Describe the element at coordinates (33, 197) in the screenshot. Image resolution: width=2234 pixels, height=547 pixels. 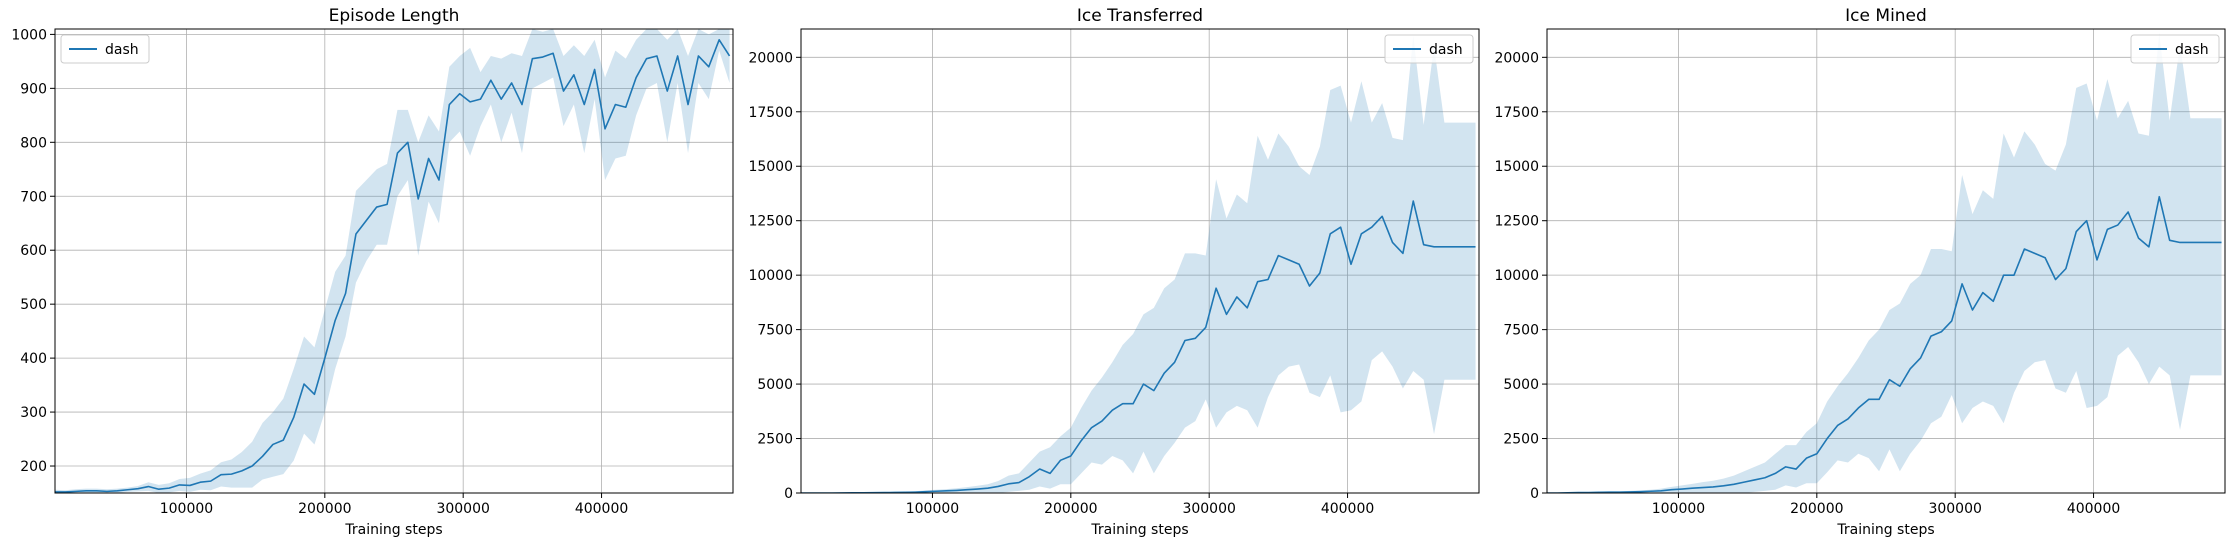
I see `y-tick-label: 700` at that location.